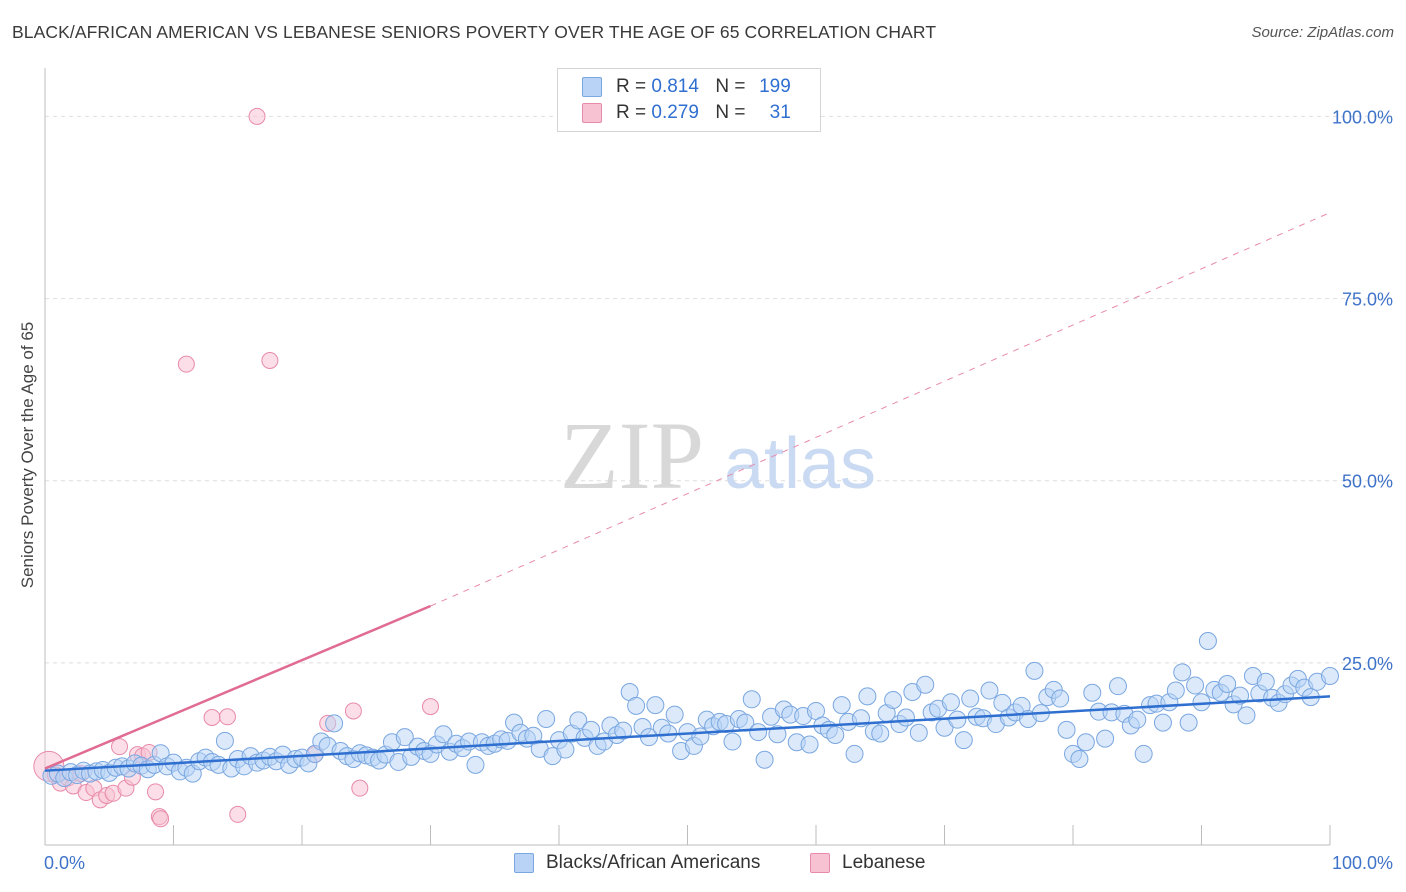  What do you see at coordinates (1362, 117) in the screenshot?
I see `y-tick-label: 100.0%` at bounding box center [1362, 117].